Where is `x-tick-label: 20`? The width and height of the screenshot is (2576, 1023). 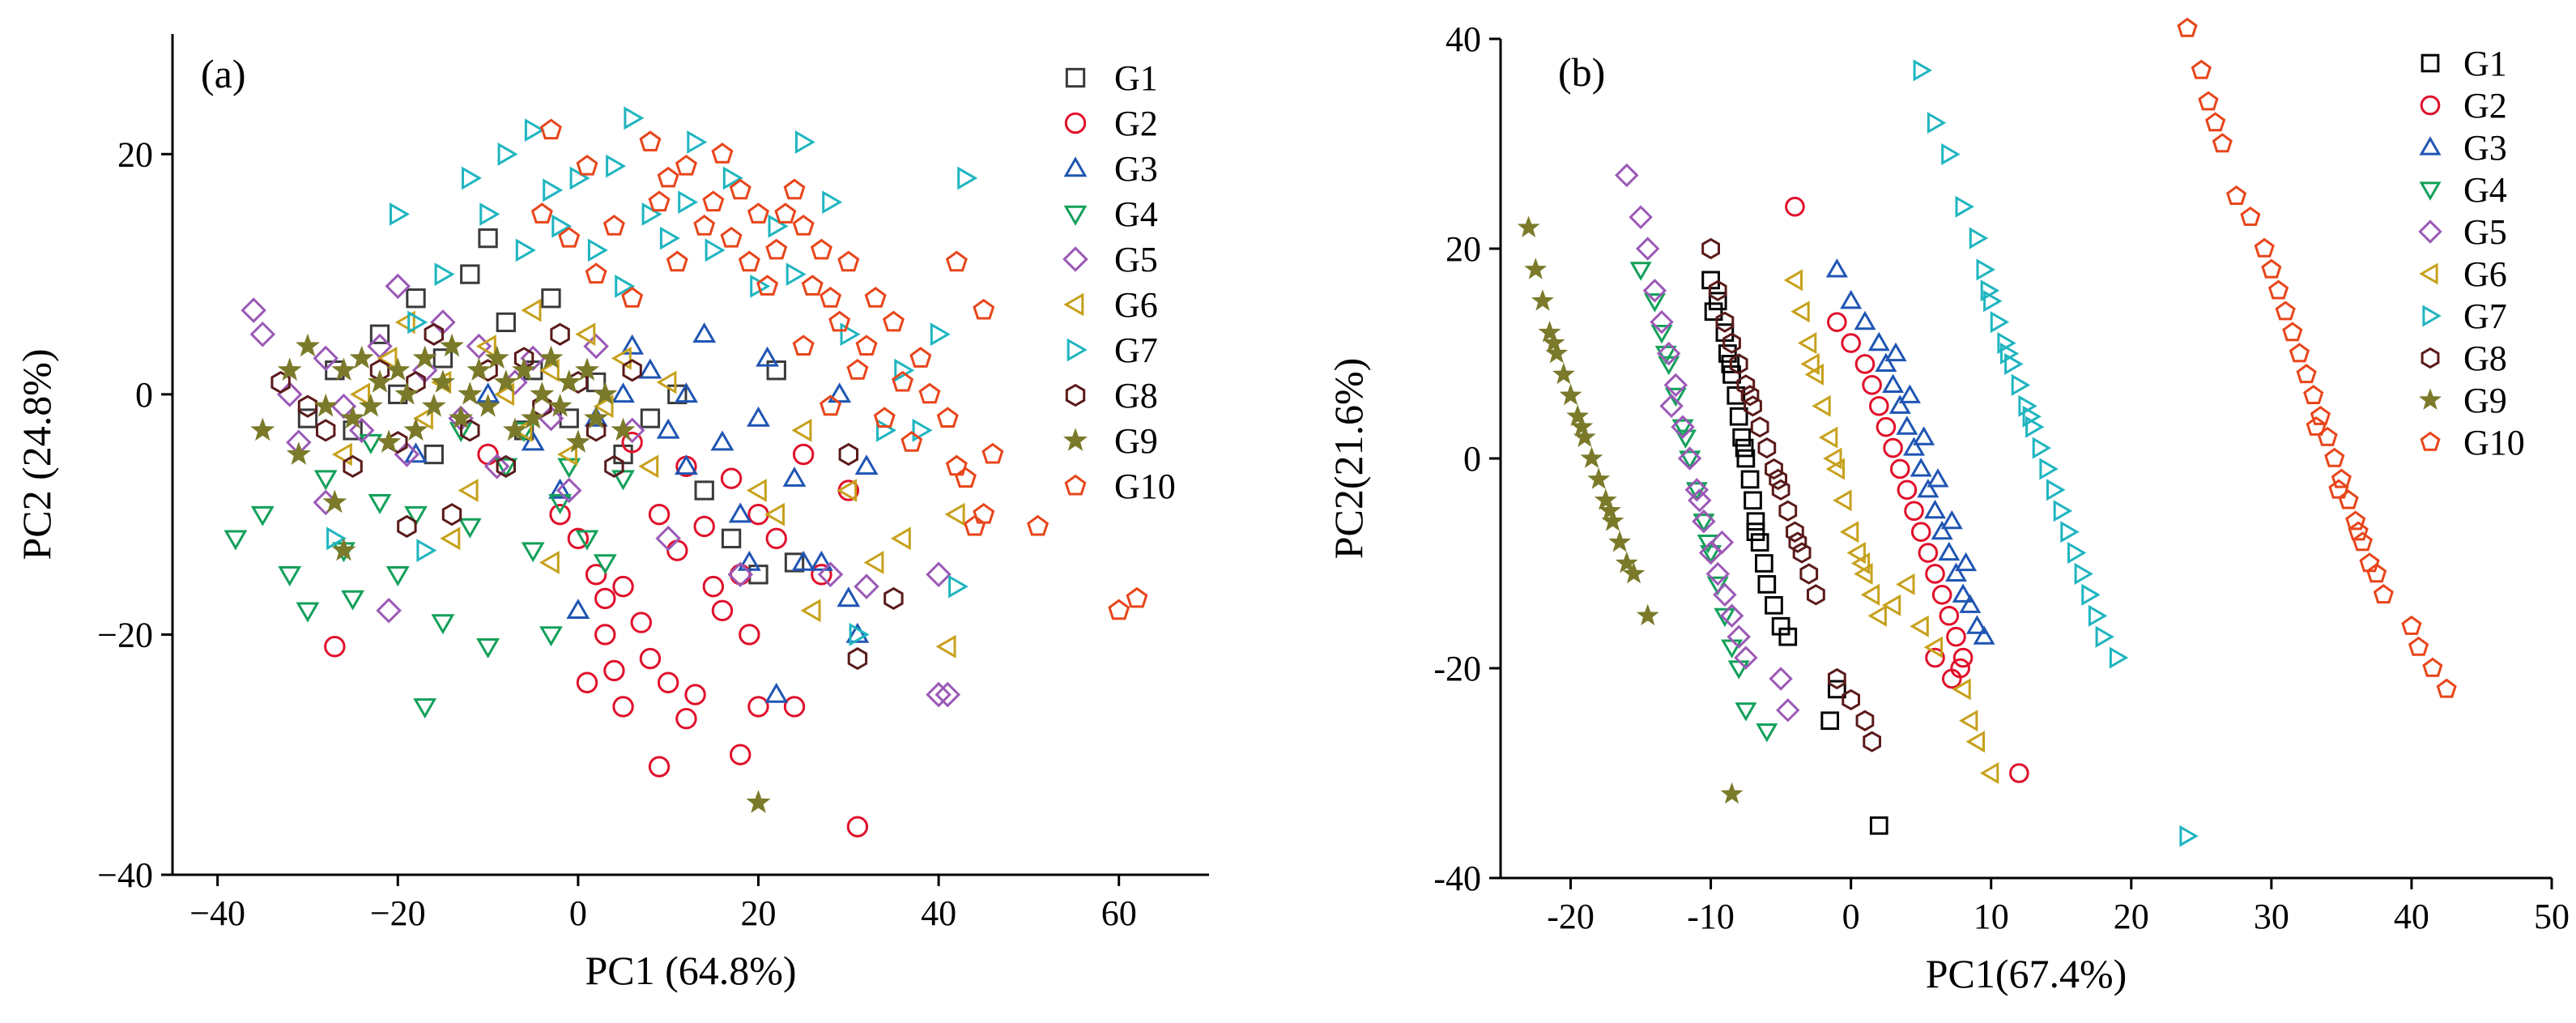
x-tick-label: 20 is located at coordinates (2131, 916).